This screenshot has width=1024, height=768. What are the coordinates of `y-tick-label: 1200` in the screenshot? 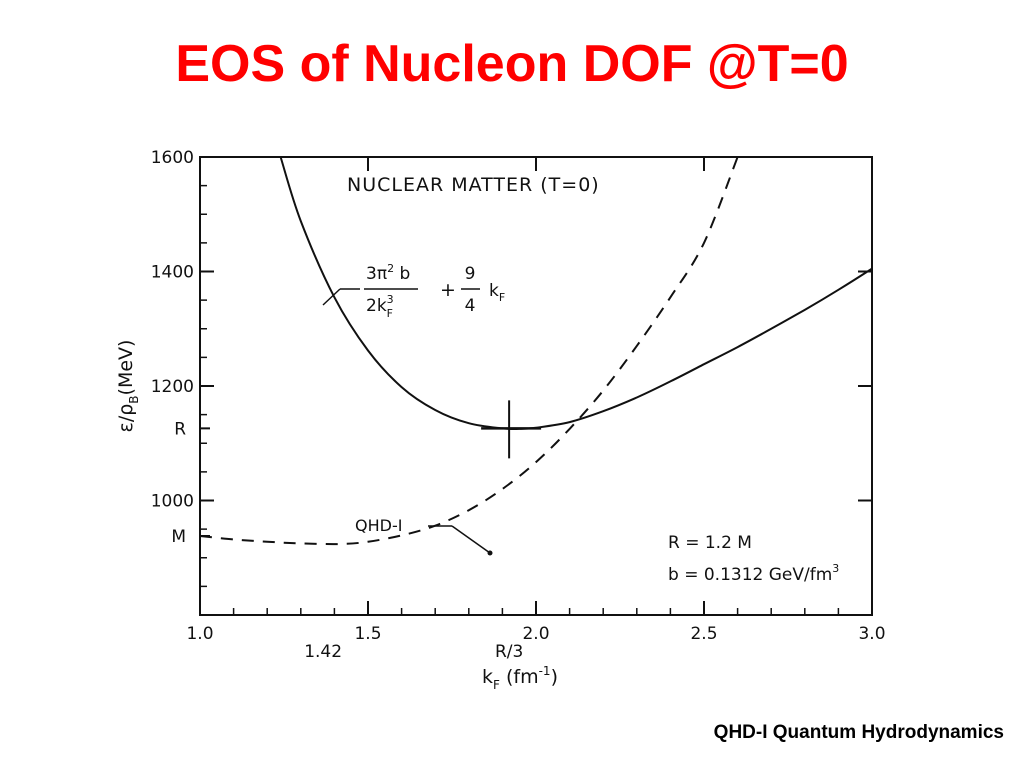 It's located at (172, 387).